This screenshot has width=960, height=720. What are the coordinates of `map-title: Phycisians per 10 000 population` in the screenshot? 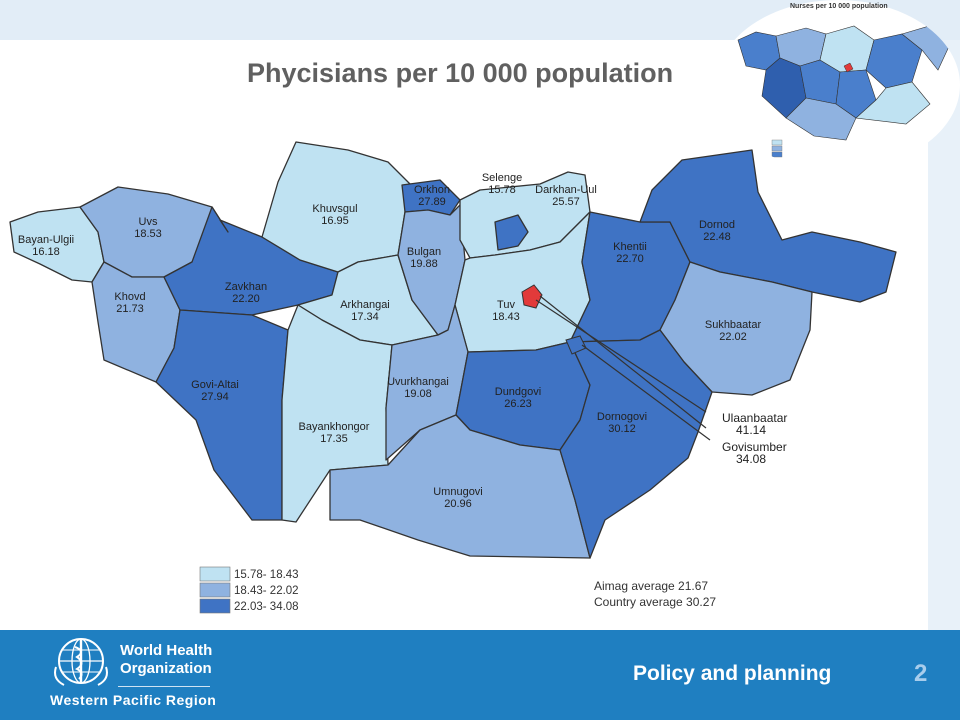 It's located at (460, 73).